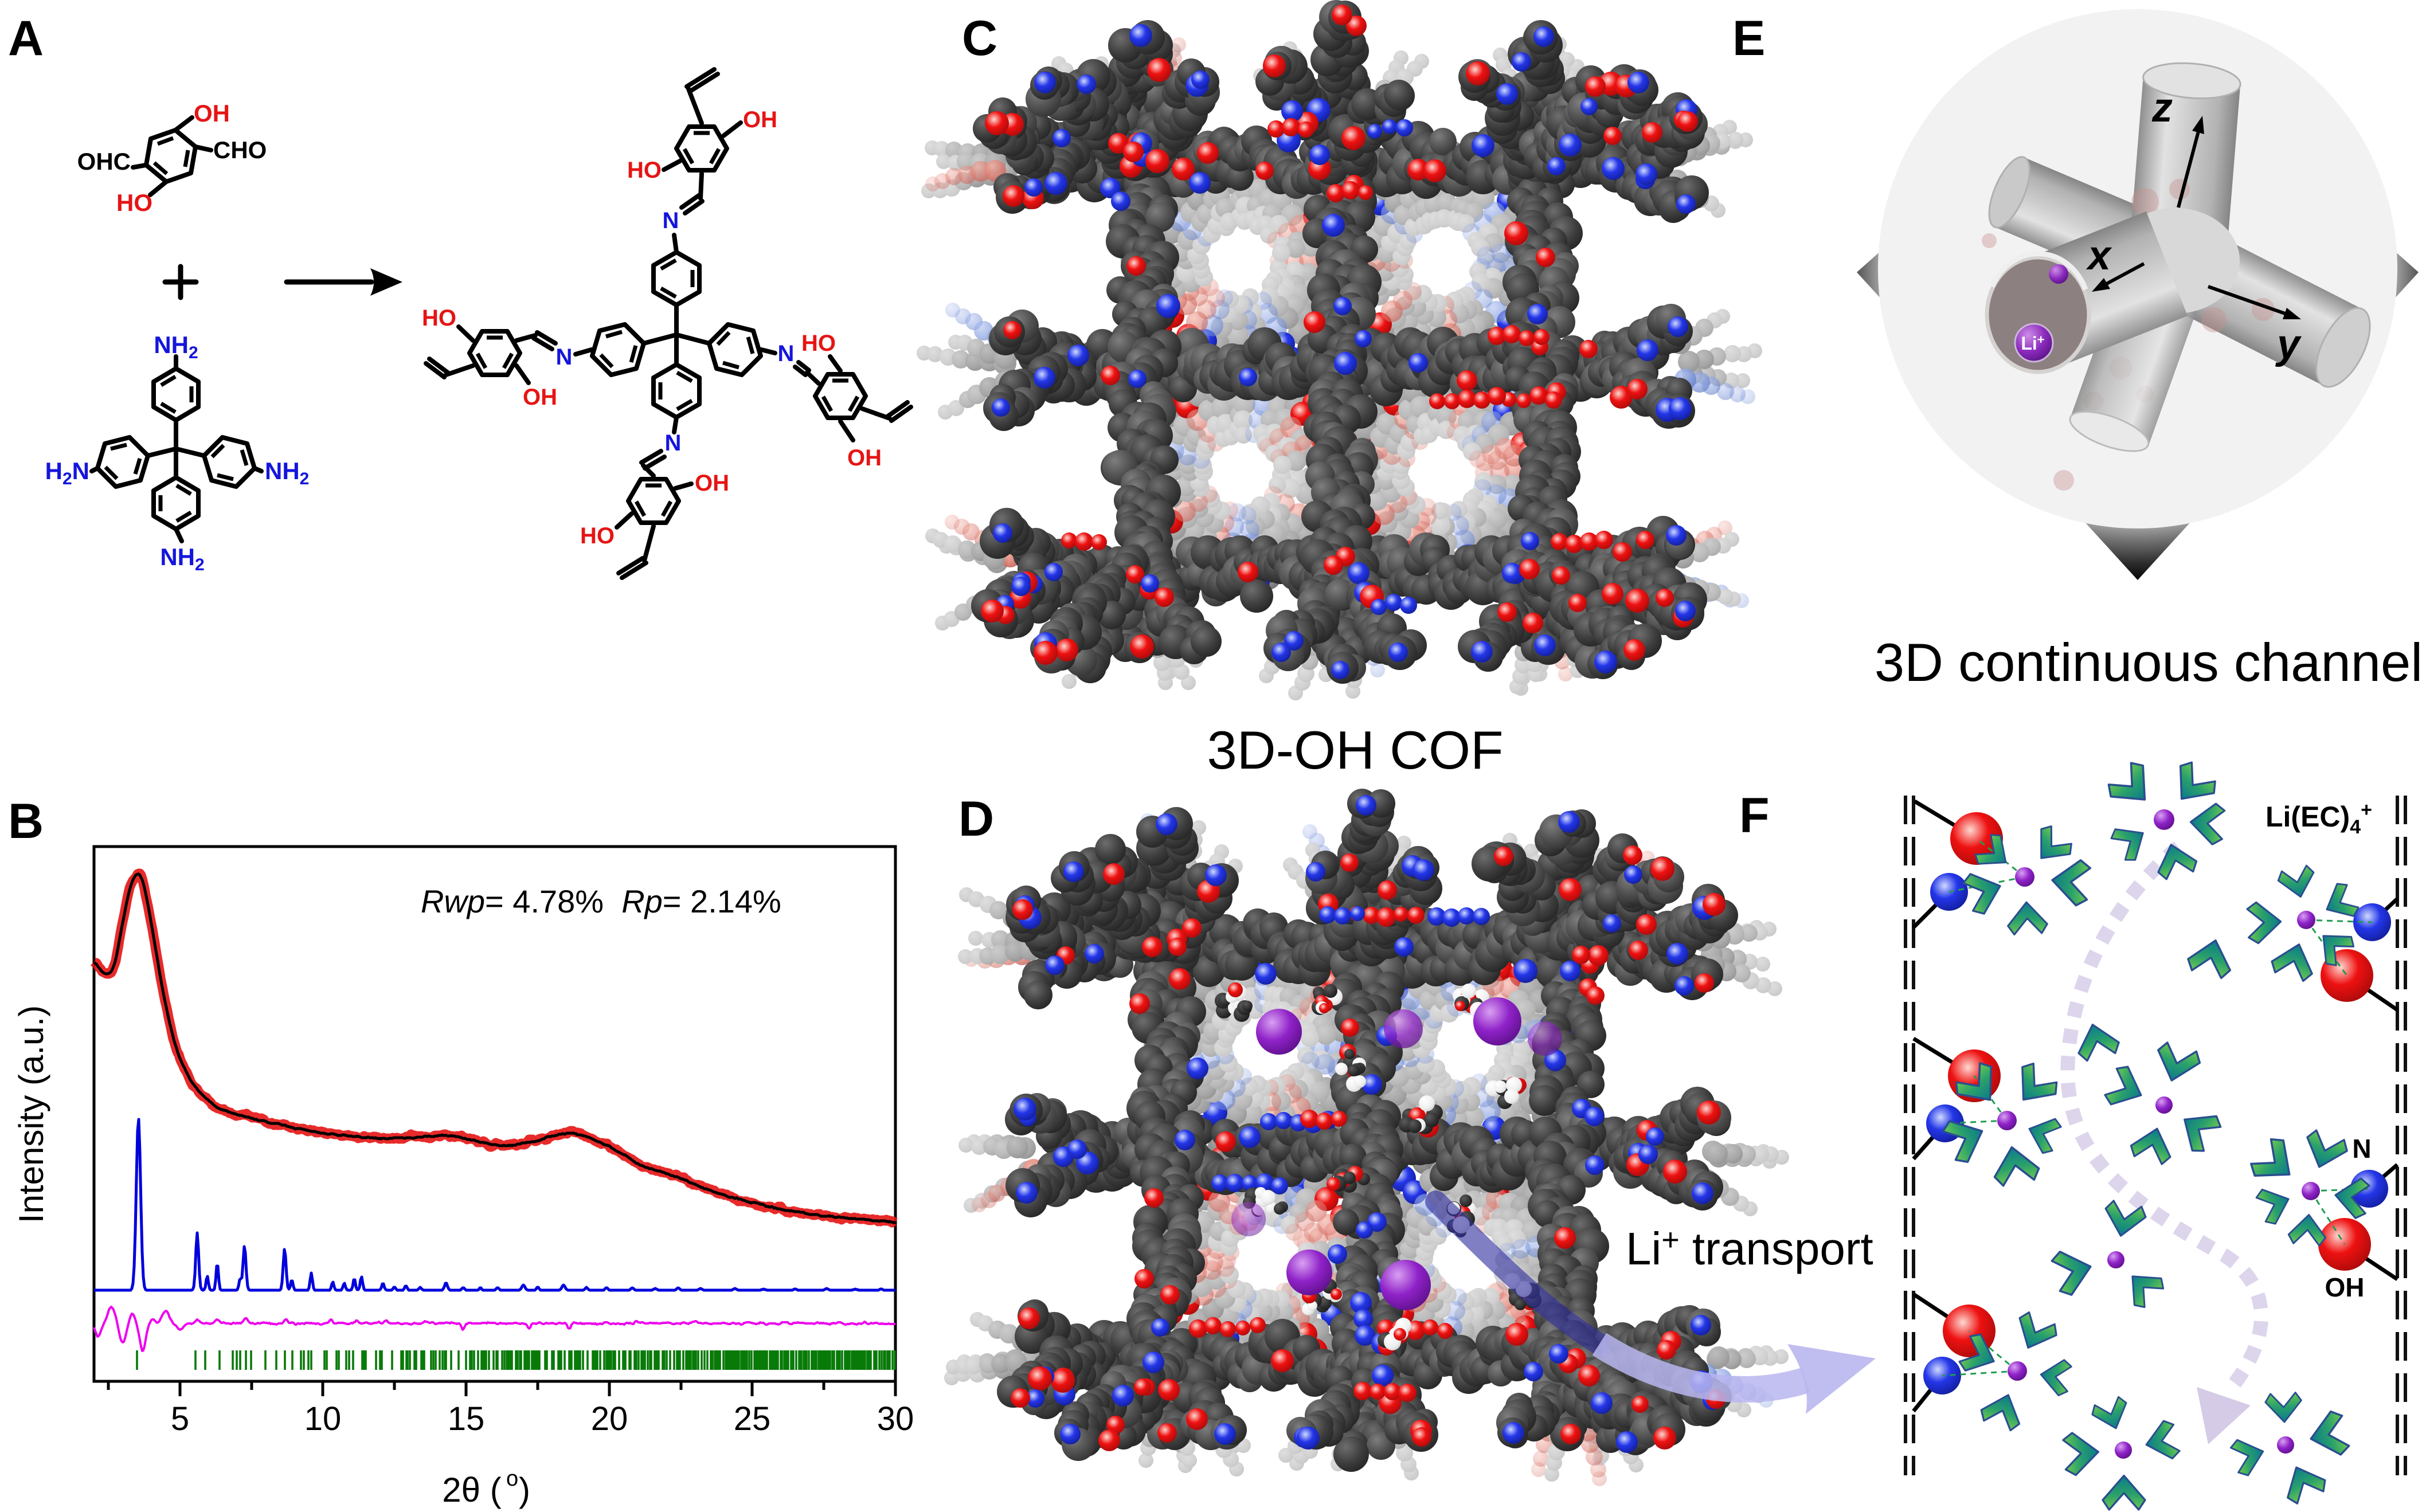 The height and width of the screenshot is (1512, 2422). Describe the element at coordinates (976, 819) in the screenshot. I see `svg-text: D` at that location.